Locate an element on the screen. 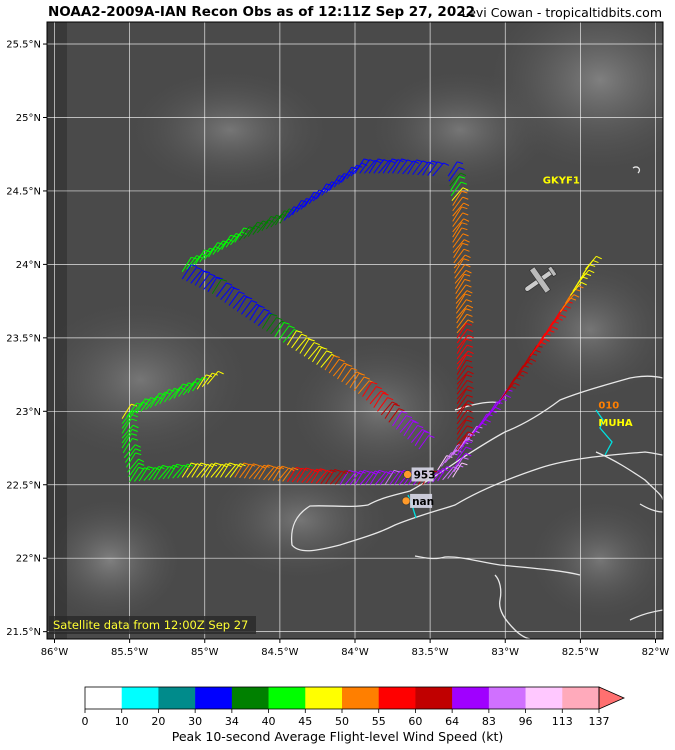 The height and width of the screenshot is (750, 675). center-fix-marker is located at coordinates (406, 501).